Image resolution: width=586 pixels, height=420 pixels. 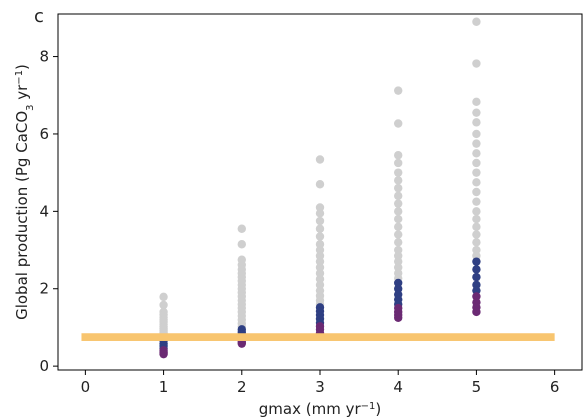 What do you see at coordinates (22, 94) in the screenshot?
I see `y-axis-label-mid: yr` at bounding box center [22, 94].